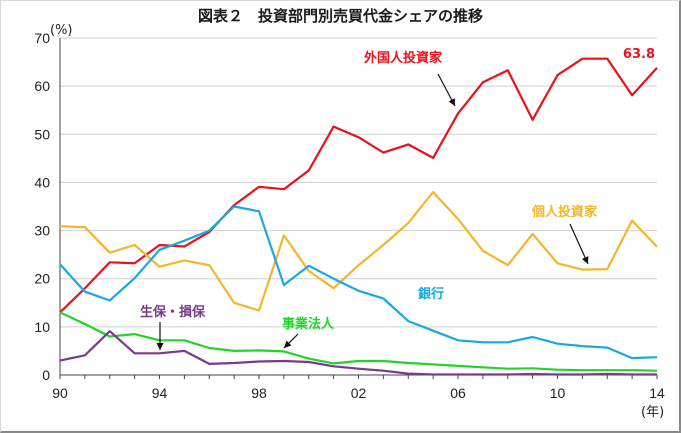  Describe the element at coordinates (579, 244) in the screenshot. I see `label-leader-line` at that location.